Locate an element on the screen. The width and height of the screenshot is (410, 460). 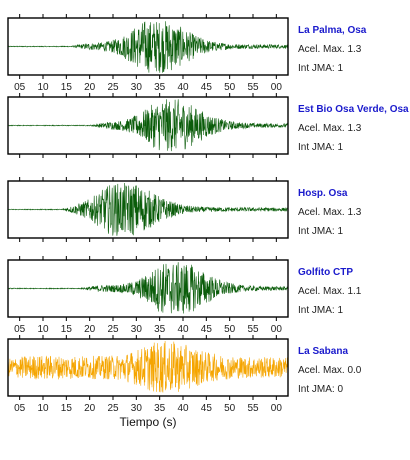
station-acel: Acel. Max. 1.1 is located at coordinates (330, 291).